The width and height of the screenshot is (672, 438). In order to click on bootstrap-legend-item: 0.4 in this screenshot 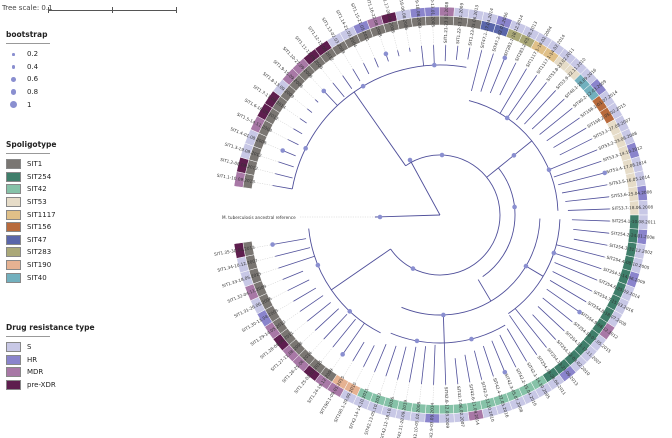, I will do `click(28, 67)`.